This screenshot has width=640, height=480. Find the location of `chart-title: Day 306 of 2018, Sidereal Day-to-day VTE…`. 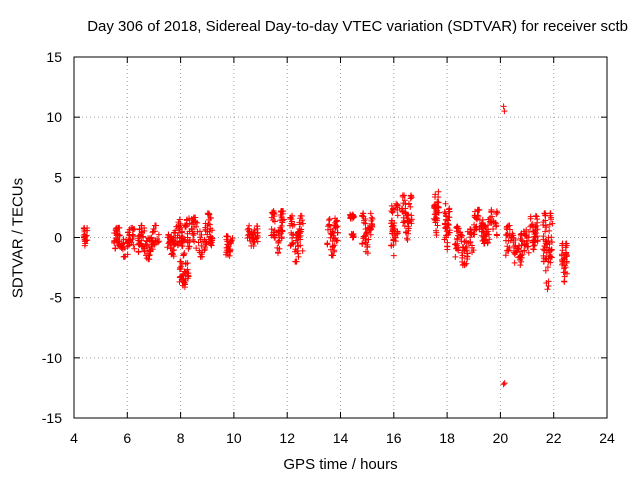

chart-title: Day 306 of 2018, Sidereal Day-to-day VTE… is located at coordinates (357, 26).